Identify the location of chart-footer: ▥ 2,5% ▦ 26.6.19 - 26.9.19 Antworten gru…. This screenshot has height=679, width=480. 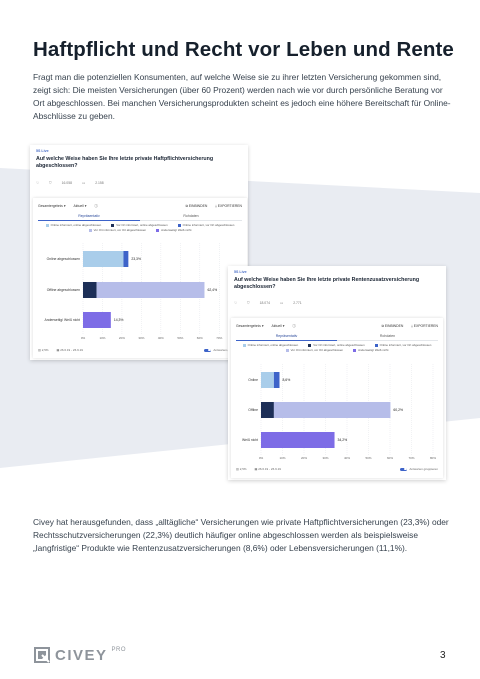
(140, 350).